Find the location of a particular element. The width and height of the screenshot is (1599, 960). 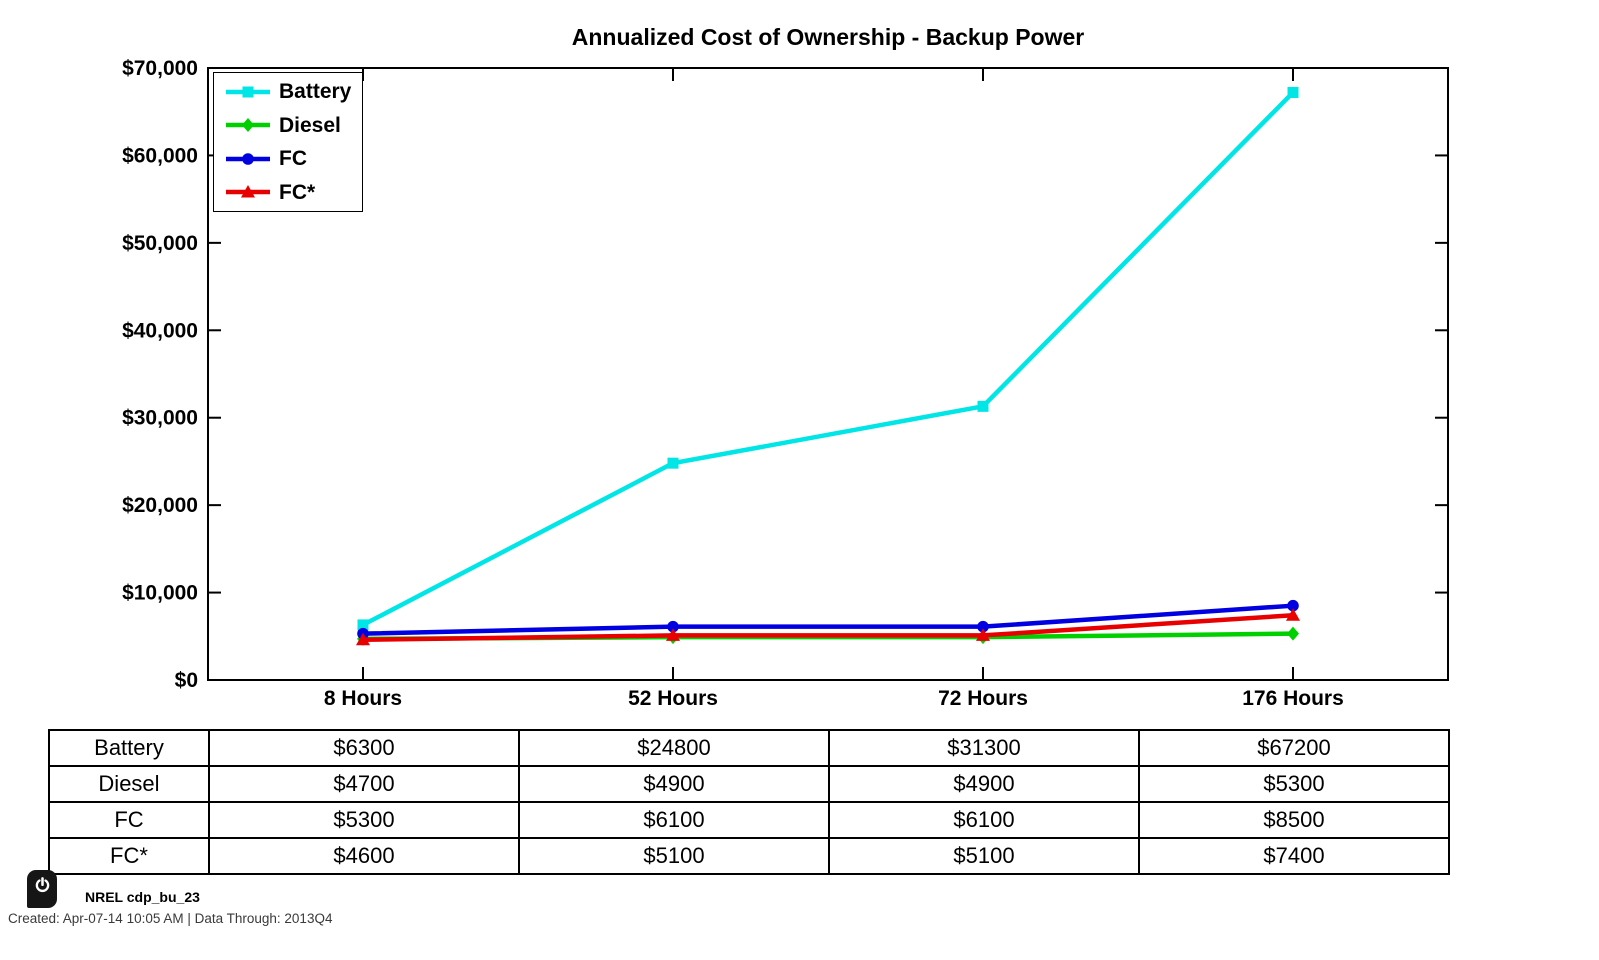

cost-cell: $24800 is located at coordinates (674, 748).